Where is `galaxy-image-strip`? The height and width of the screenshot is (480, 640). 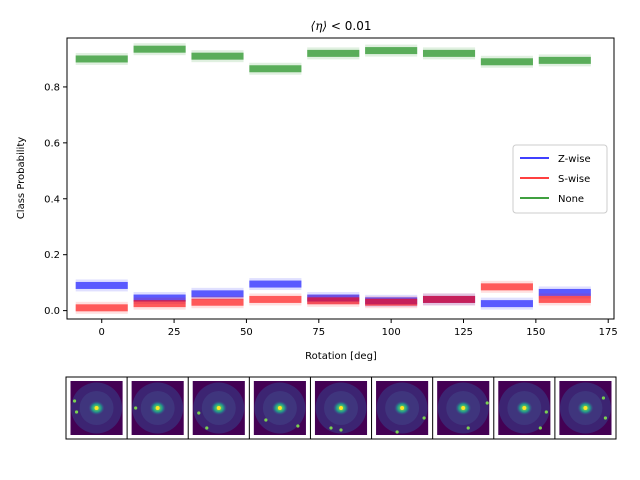
galaxy-image-strip is located at coordinates (341, 408).